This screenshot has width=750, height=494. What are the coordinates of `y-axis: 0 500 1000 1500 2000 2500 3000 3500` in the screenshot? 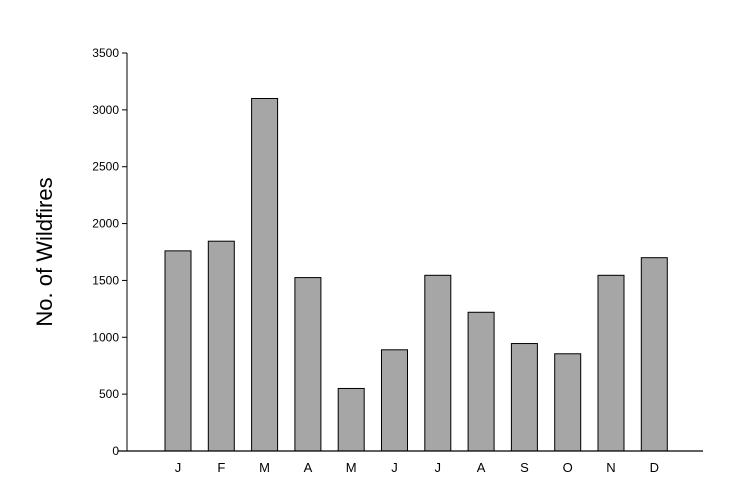 It's located at (110, 252).